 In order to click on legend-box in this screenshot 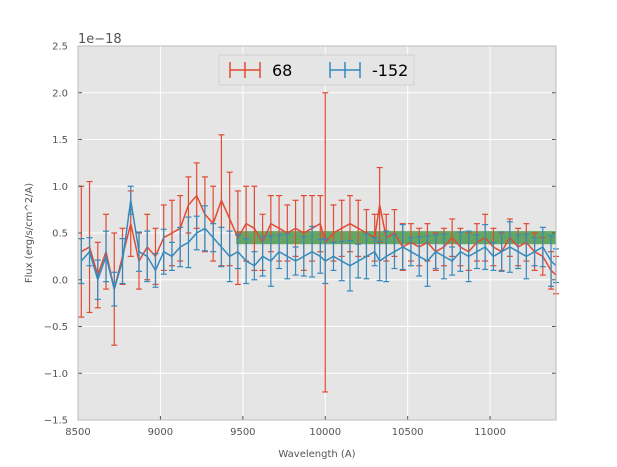, I will do `click(316, 70)`.